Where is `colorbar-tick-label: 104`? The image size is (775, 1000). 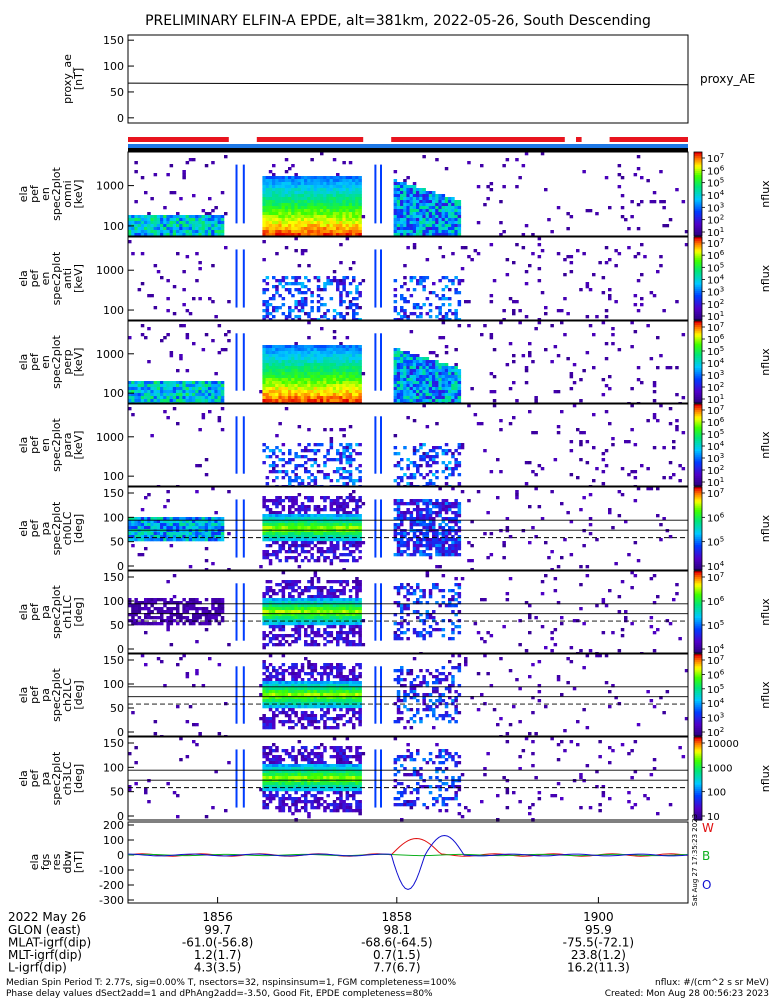 colorbar-tick-label: 104 is located at coordinates (716, 280).